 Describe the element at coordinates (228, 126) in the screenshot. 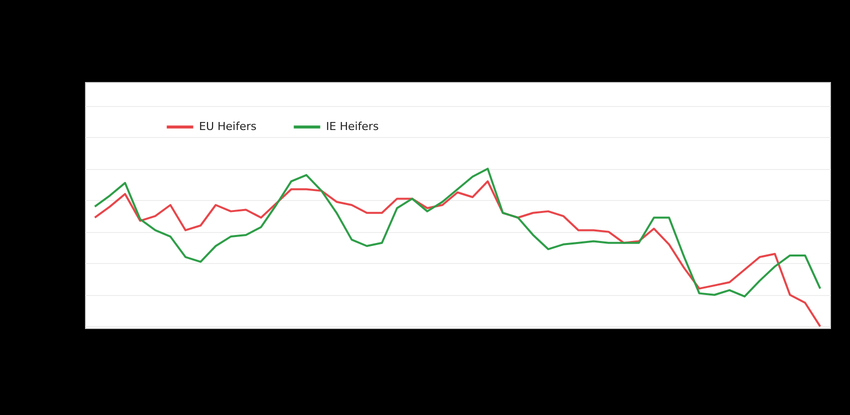

I see `legend-label: EU Heifers` at that location.